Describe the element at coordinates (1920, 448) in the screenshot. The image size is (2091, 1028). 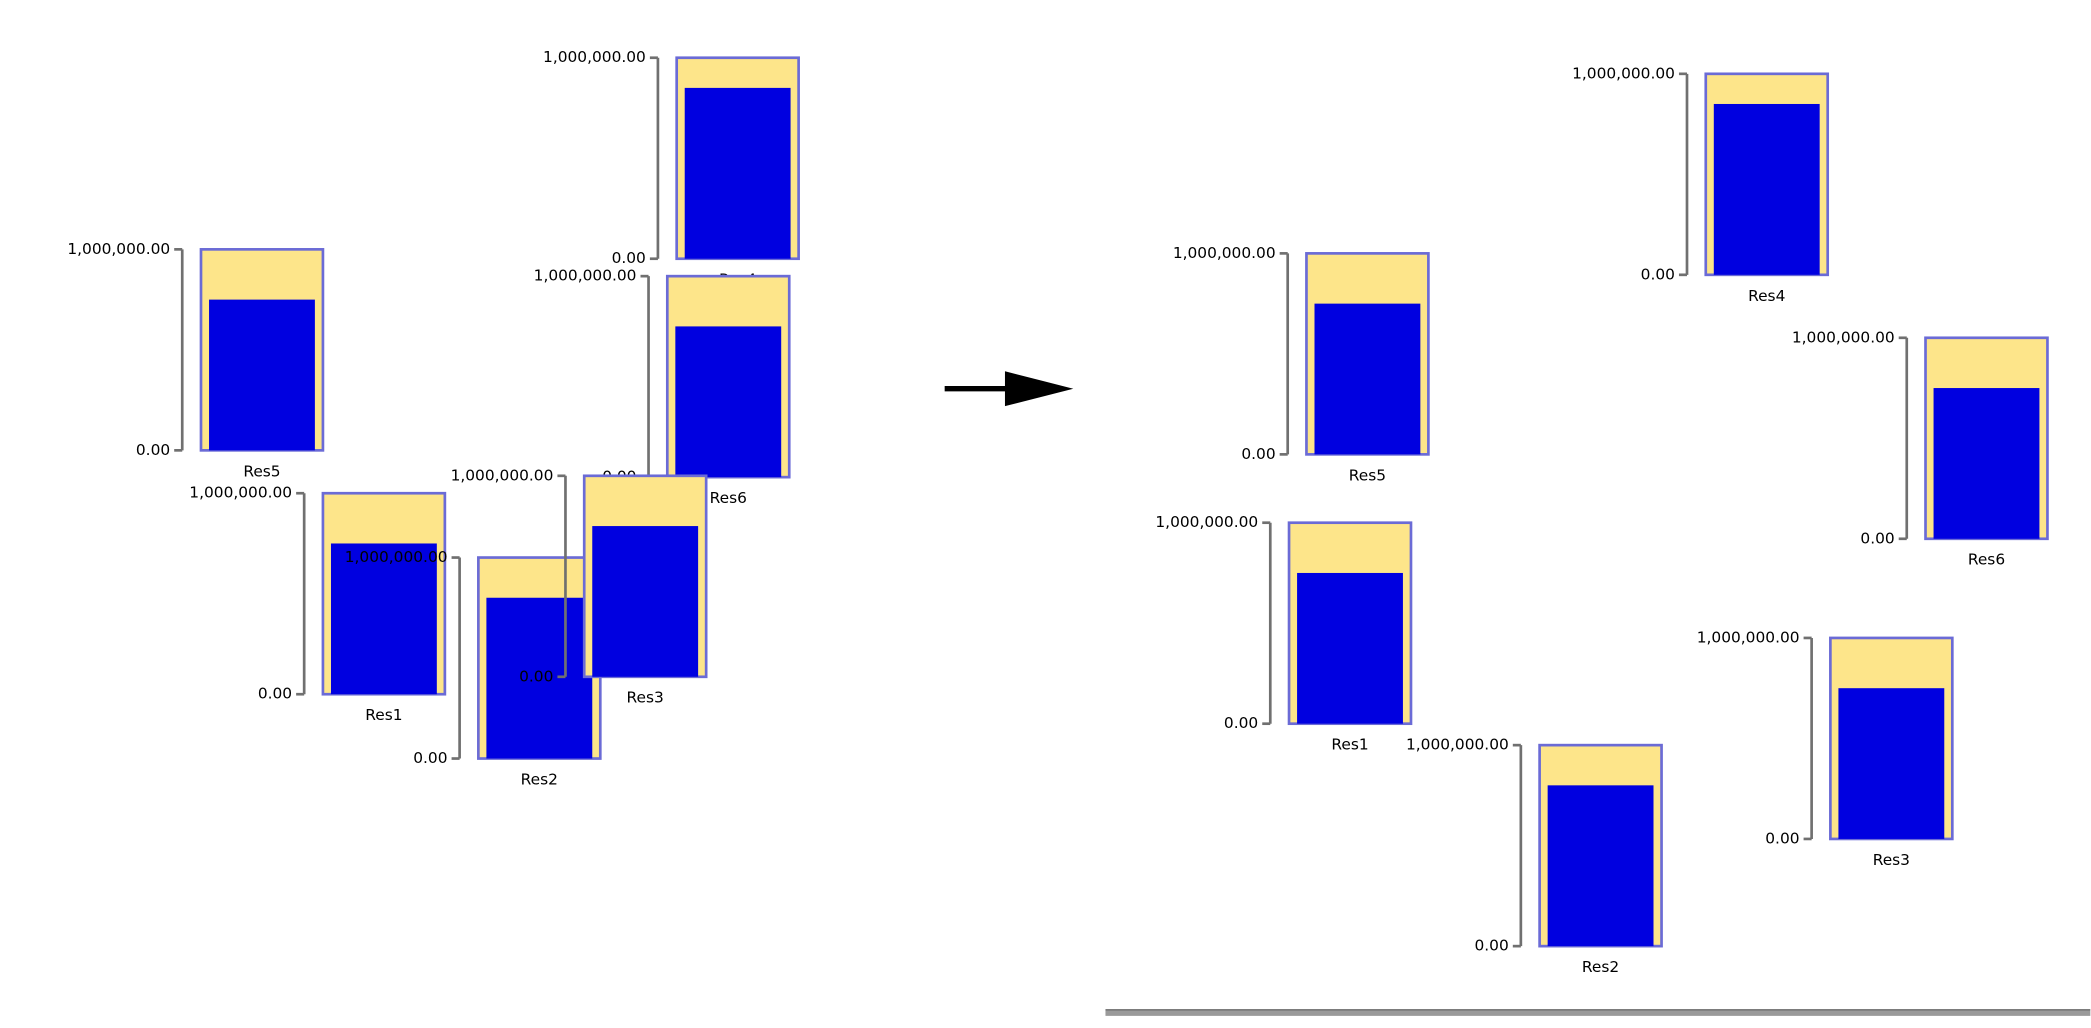
I see `gauge: 0.00 1,000,000.00 Res6` at that location.